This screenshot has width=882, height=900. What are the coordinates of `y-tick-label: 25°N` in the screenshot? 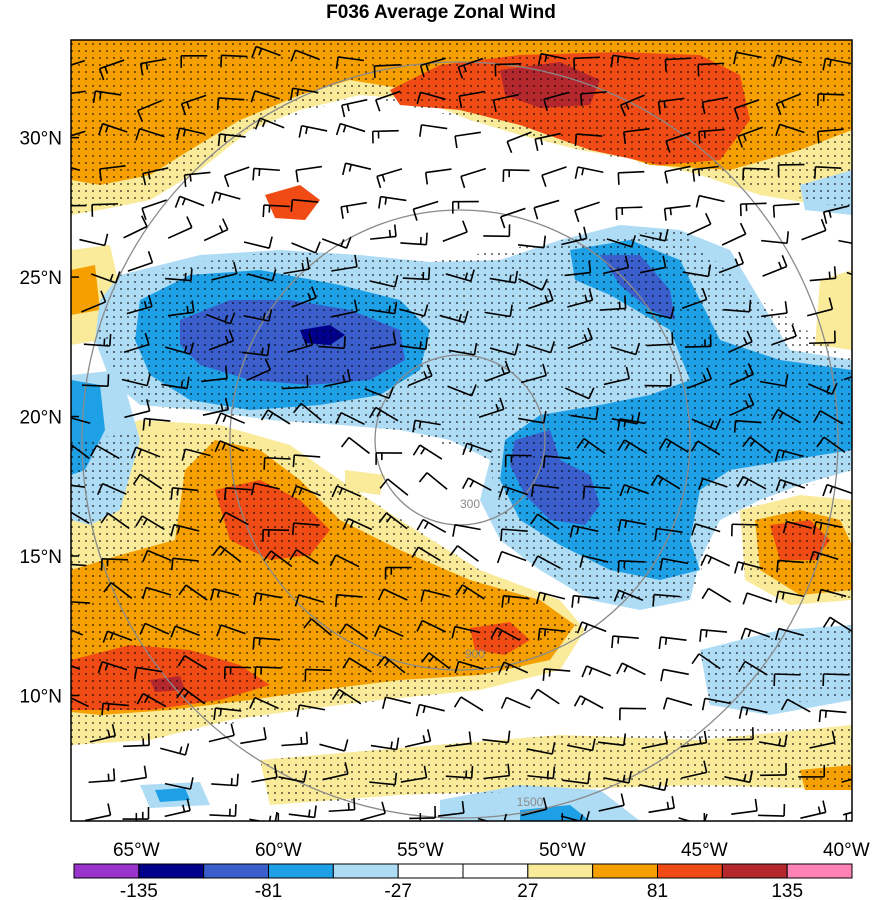 It's located at (41, 278).